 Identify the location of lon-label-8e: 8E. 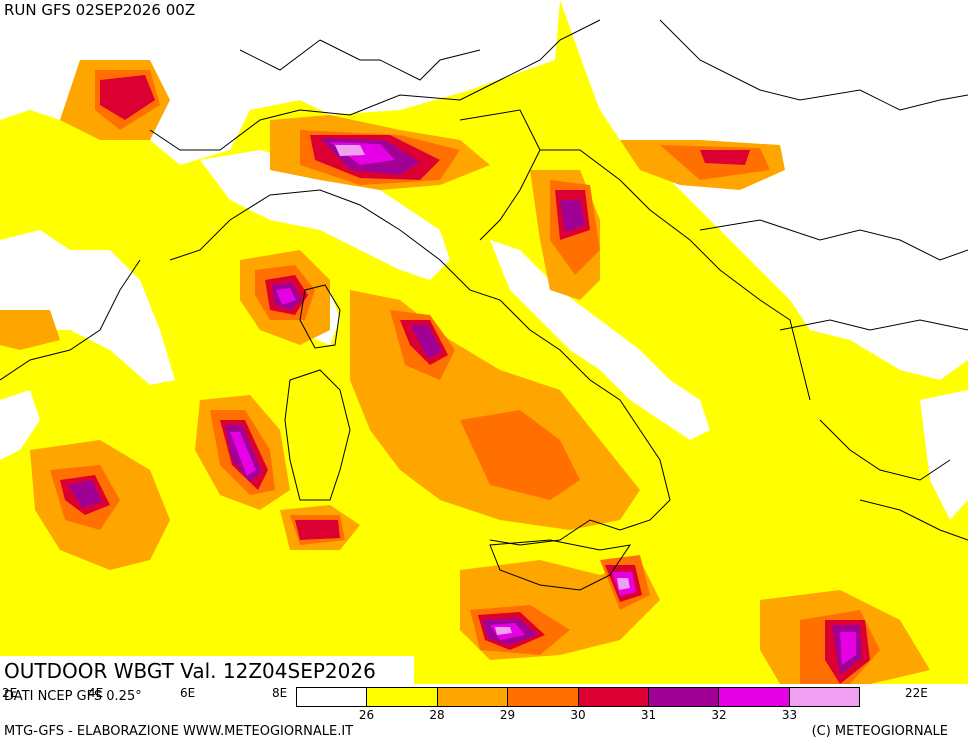
(280, 693).